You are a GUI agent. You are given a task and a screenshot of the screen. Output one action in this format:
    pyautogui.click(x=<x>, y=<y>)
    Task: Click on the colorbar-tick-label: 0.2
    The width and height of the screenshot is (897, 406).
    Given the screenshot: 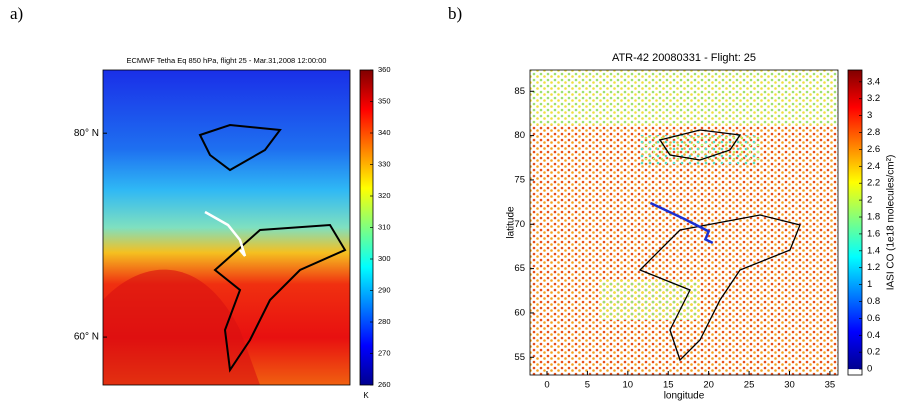 What is the action you would take?
    pyautogui.click(x=873, y=352)
    